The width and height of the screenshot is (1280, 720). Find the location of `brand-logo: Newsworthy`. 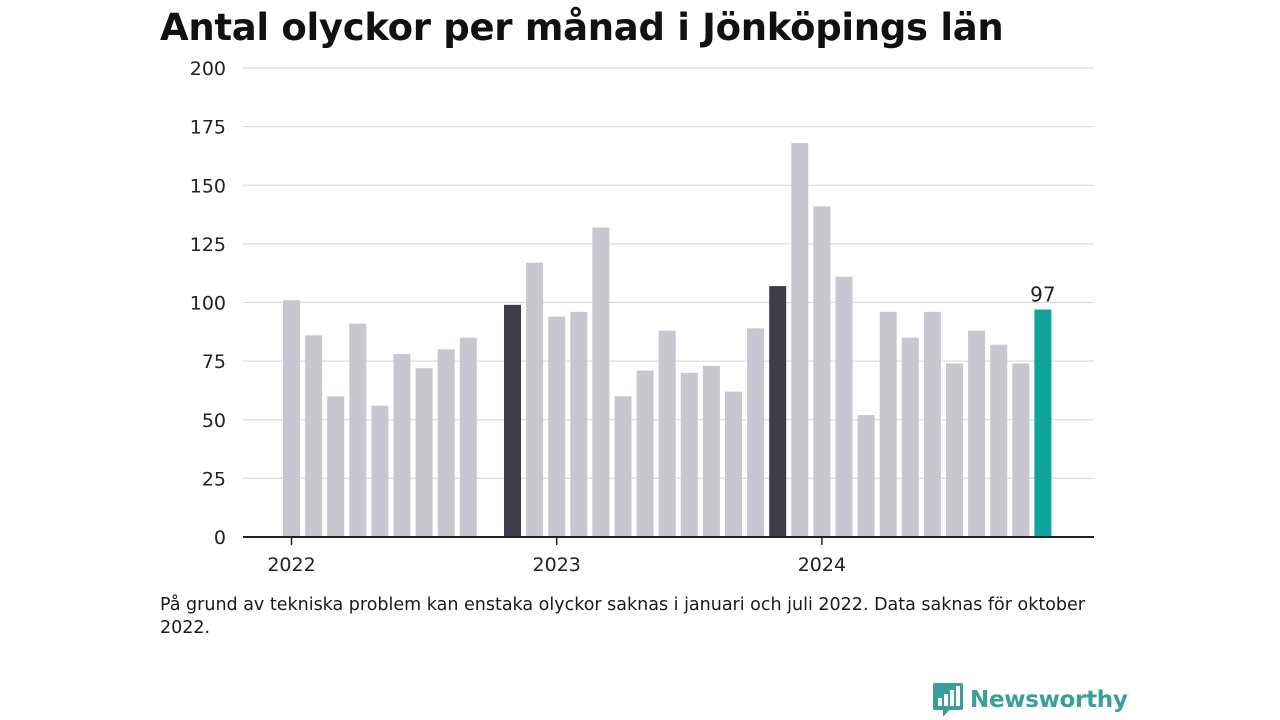

brand-logo: Newsworthy is located at coordinates (1030, 700).